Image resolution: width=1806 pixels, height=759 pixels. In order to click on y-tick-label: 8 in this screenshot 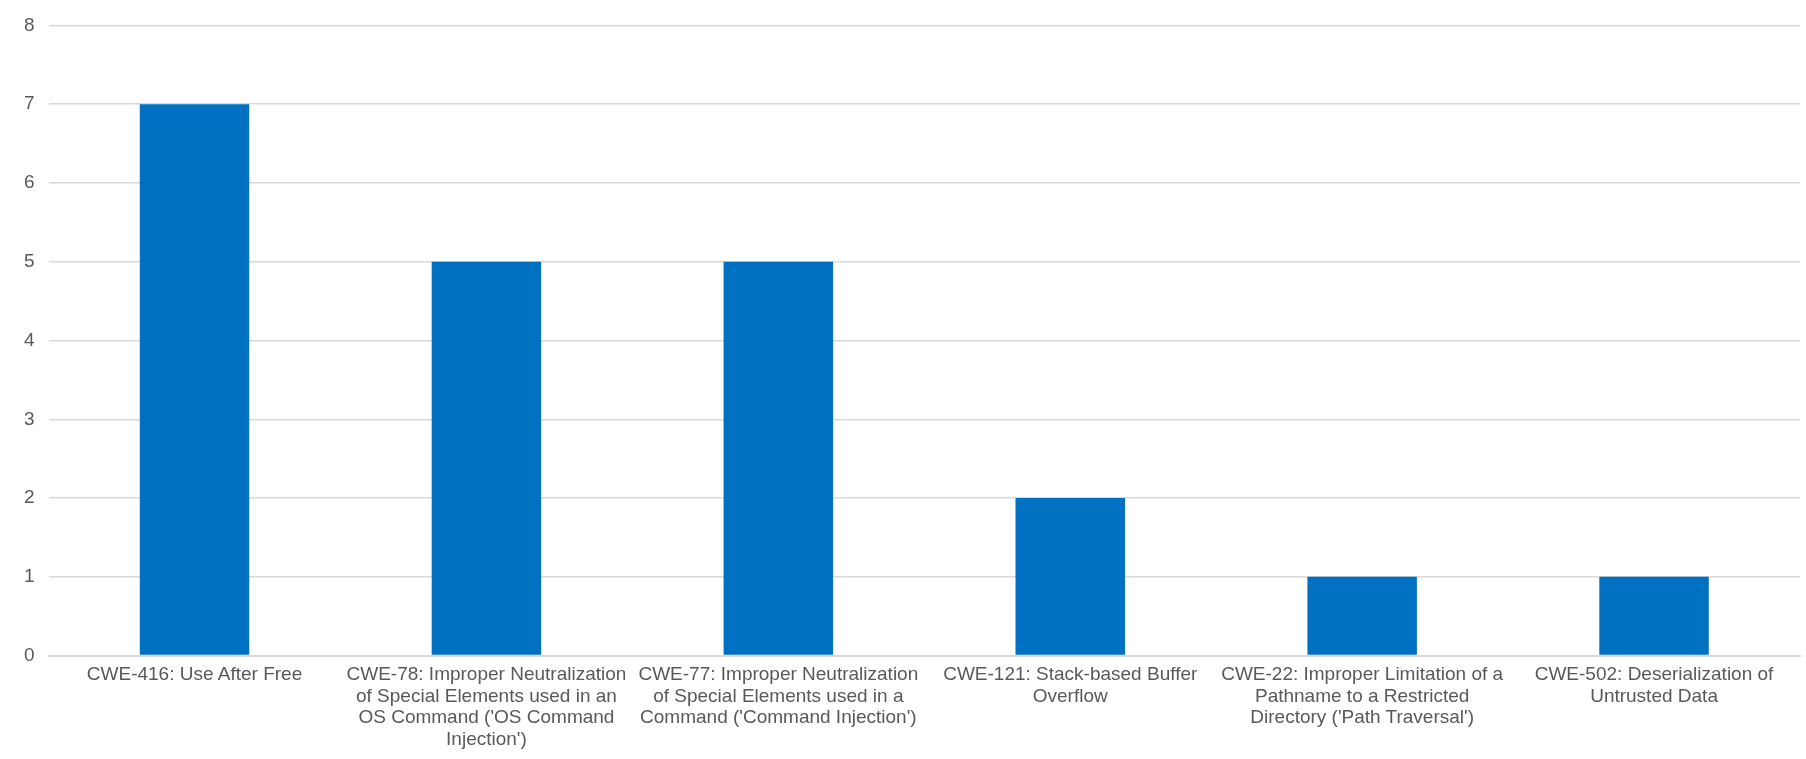, I will do `click(29, 24)`.